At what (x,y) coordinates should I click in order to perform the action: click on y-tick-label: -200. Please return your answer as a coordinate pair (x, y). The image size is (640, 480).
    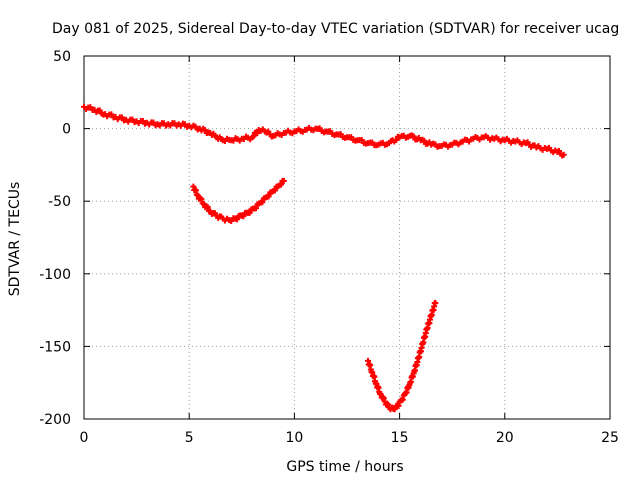
    Looking at the image, I should click on (55, 420).